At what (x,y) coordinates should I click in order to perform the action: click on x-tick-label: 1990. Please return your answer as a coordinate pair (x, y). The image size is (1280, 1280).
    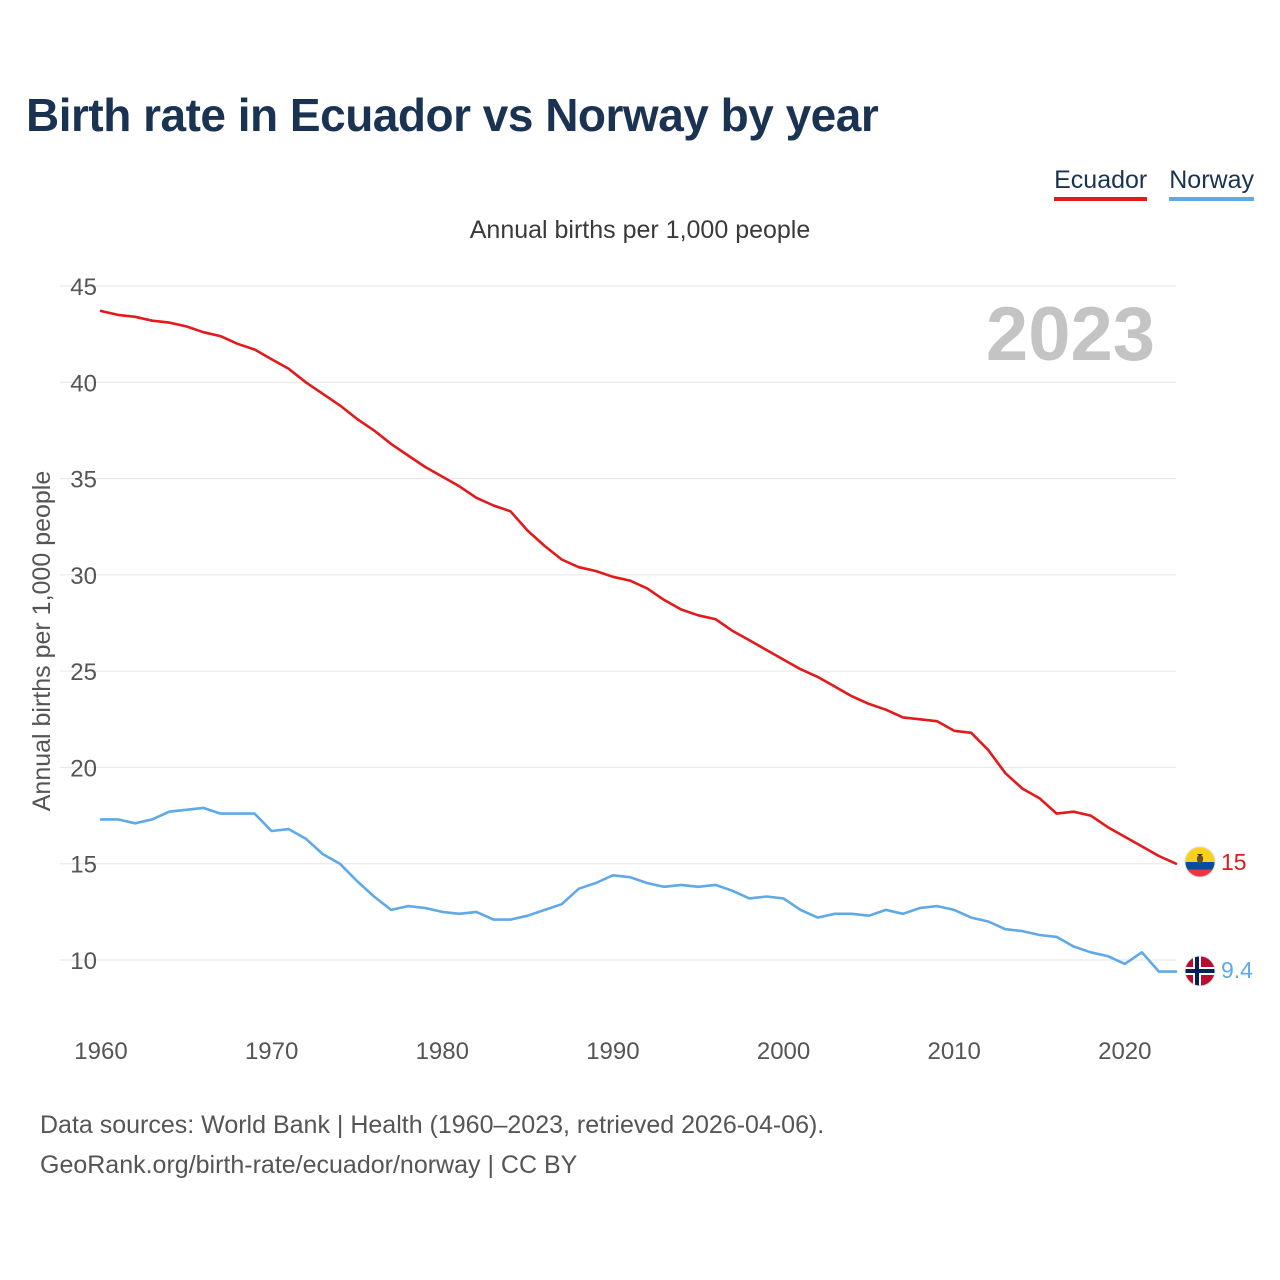
    Looking at the image, I should click on (612, 1051).